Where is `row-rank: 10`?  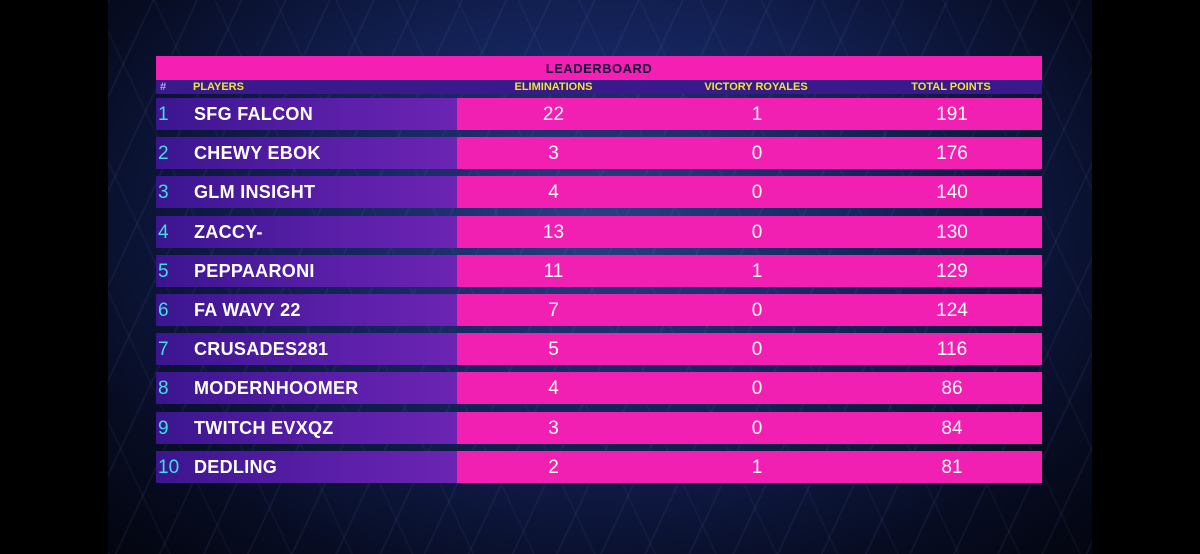 row-rank: 10 is located at coordinates (169, 467).